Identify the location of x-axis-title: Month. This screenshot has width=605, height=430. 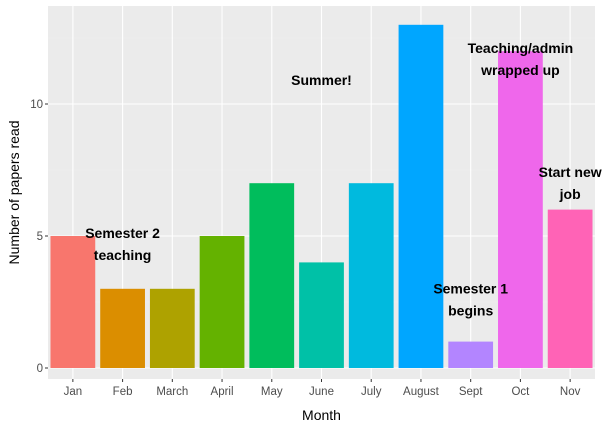
(321, 415).